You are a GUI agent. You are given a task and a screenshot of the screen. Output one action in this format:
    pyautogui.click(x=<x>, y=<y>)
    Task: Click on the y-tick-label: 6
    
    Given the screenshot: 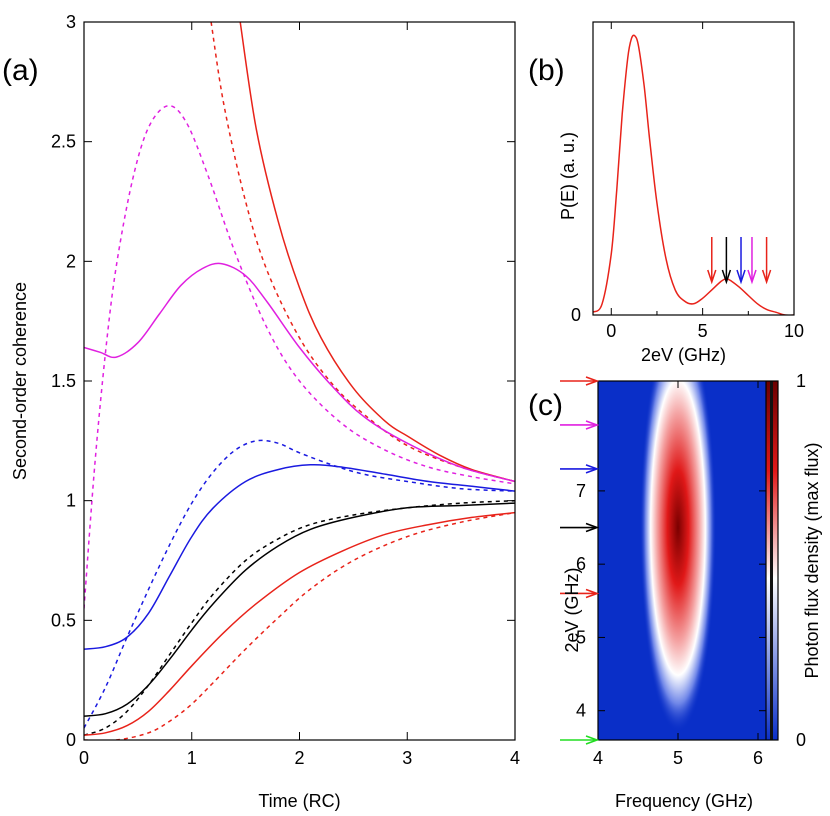 What is the action you would take?
    pyautogui.click(x=581, y=564)
    